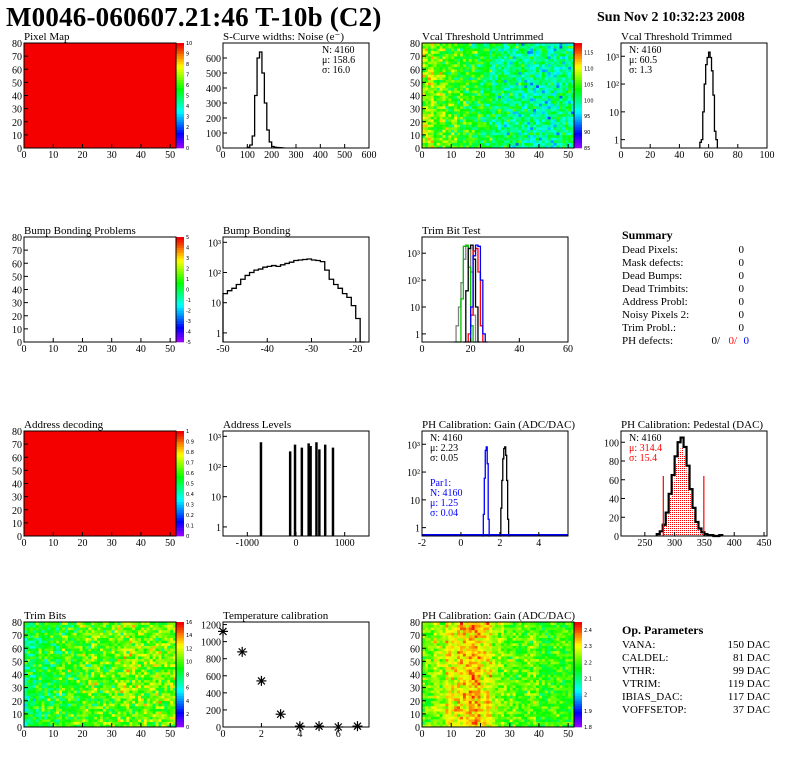  What do you see at coordinates (24, 543) in the screenshot?
I see `x-tick-label: 0` at bounding box center [24, 543].